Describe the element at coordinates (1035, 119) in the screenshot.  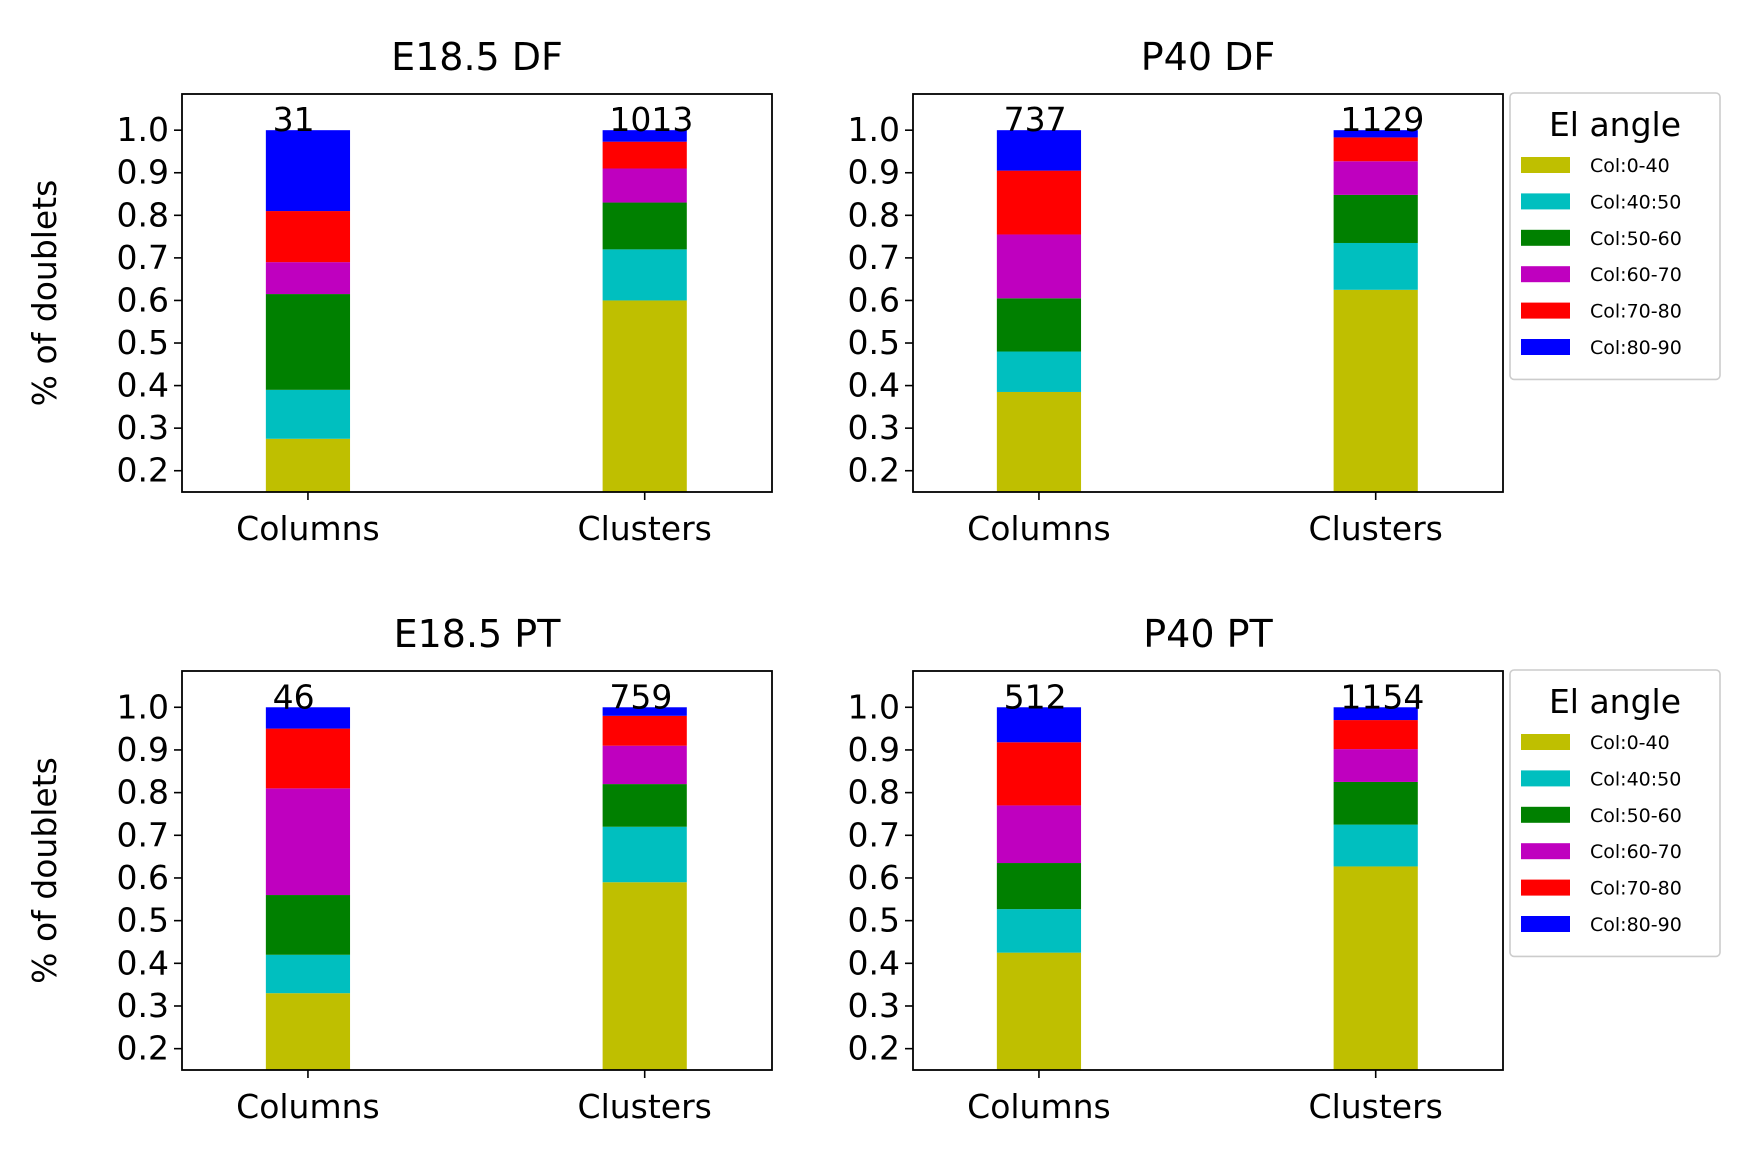
I see `bar-total: 737` at that location.